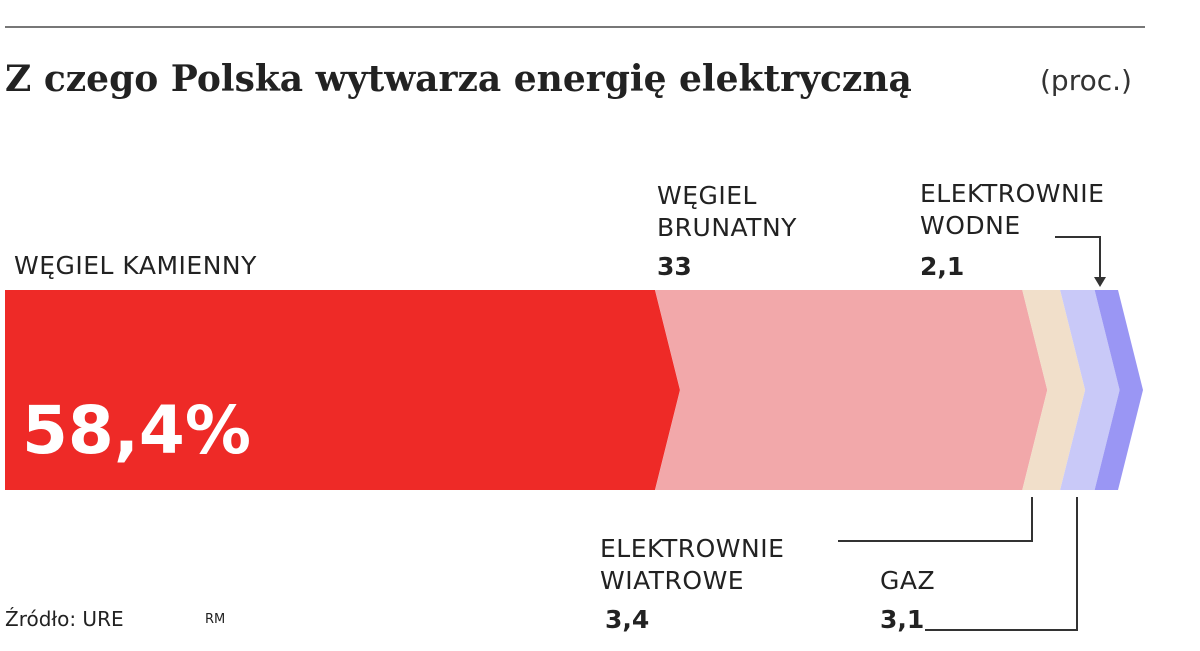 Image resolution: width=1200 pixels, height=651 pixels. Describe the element at coordinates (136, 430) in the screenshot. I see `value-label: 58,4%` at that location.